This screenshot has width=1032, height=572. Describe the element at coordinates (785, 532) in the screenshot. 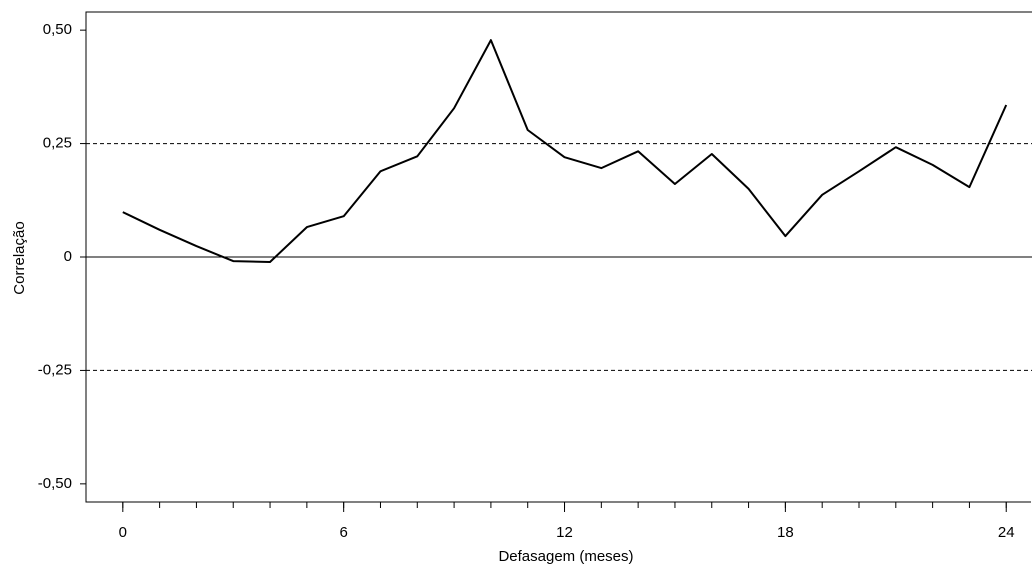

I see `x-tick-label: 18` at that location.